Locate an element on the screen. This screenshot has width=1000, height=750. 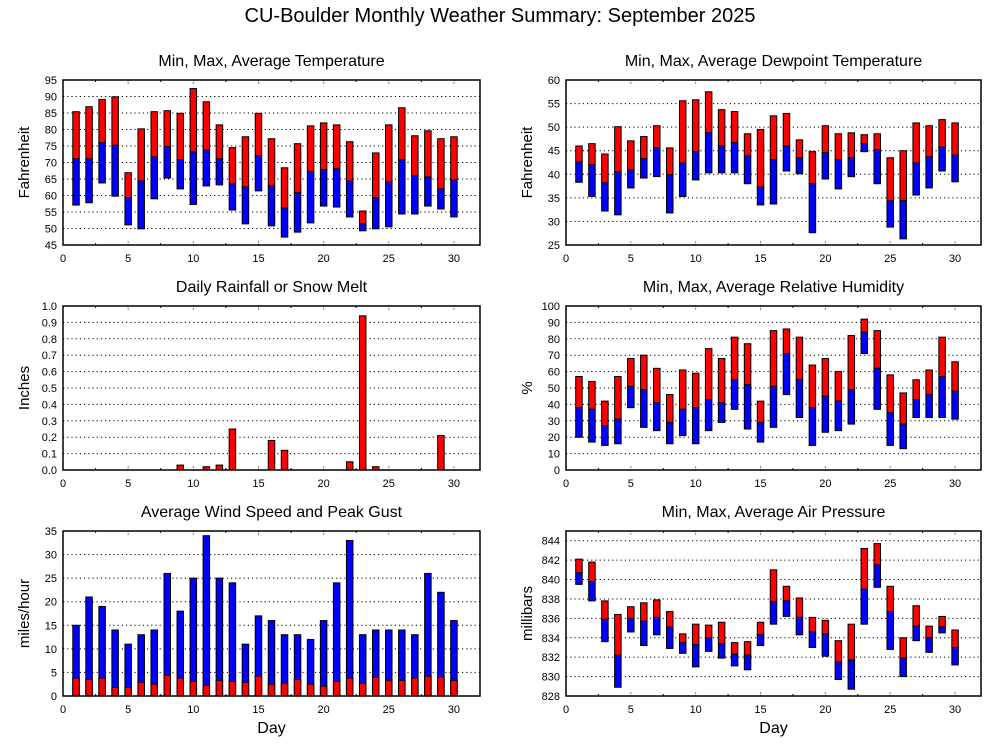
y-tick-label: 70 is located at coordinates (554, 356).